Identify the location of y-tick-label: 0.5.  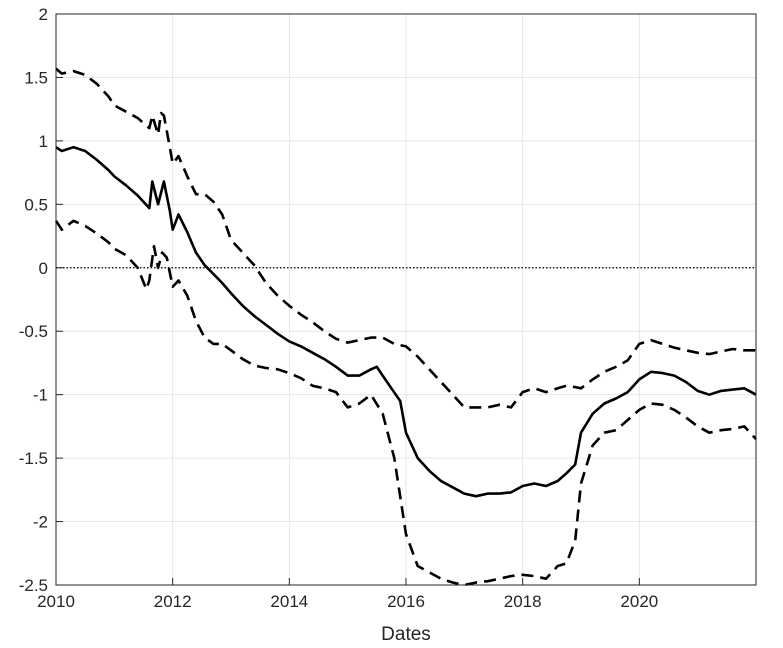
(36, 204).